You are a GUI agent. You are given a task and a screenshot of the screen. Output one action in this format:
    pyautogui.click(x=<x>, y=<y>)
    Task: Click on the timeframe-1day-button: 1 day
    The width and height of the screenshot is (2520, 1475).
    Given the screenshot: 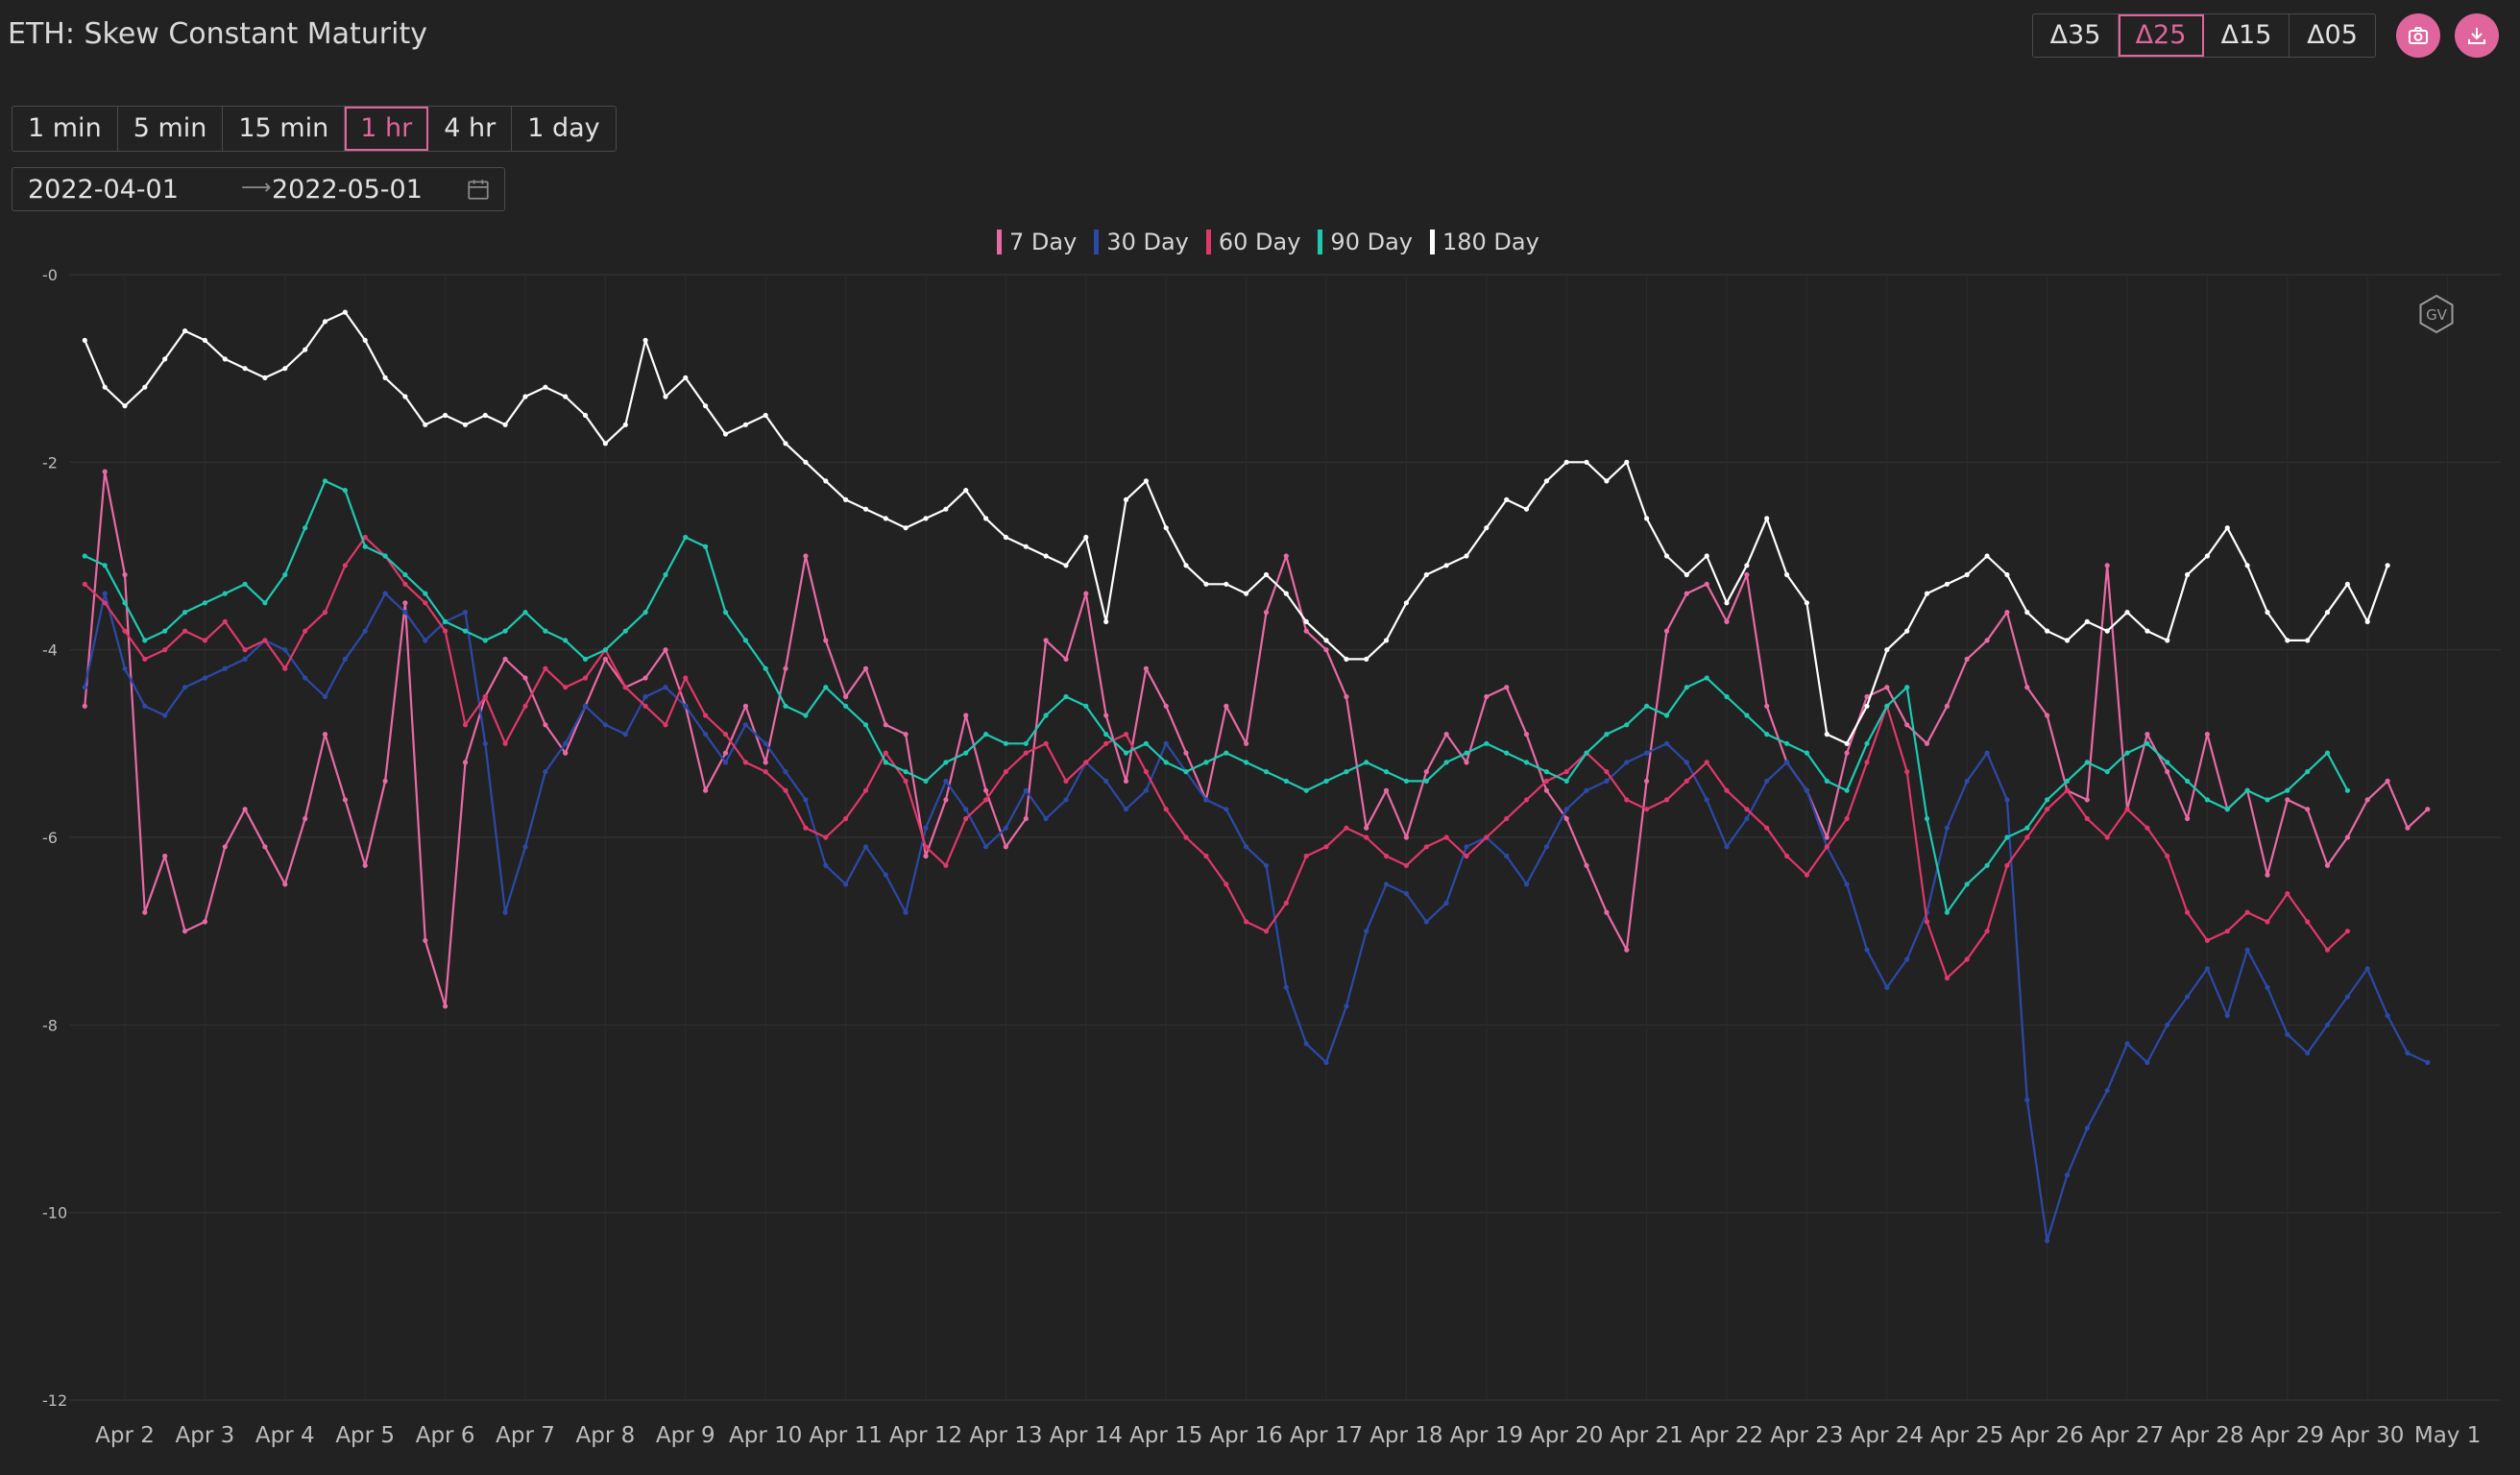 What is the action you would take?
    pyautogui.click(x=563, y=128)
    